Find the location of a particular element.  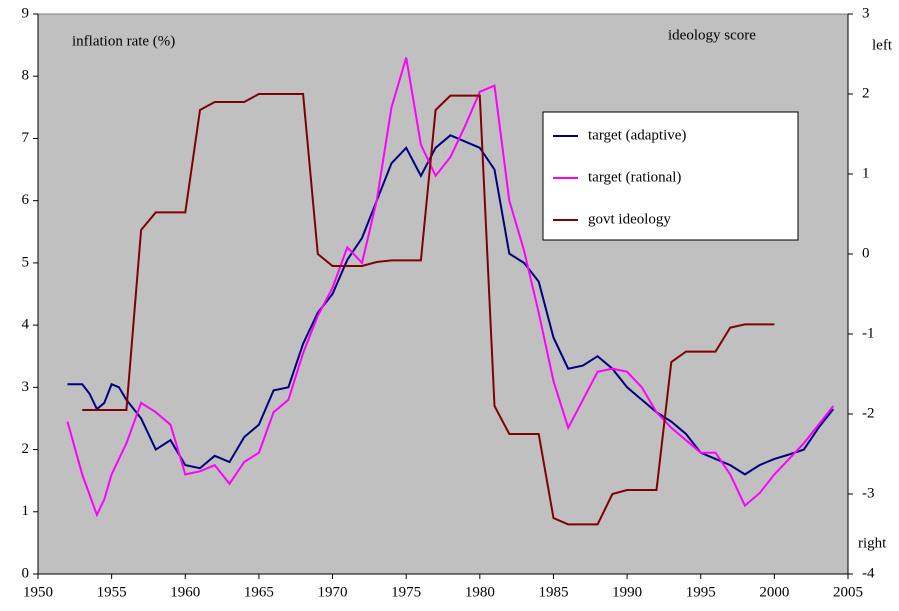

x-tick-label: 1950 is located at coordinates (38, 592).